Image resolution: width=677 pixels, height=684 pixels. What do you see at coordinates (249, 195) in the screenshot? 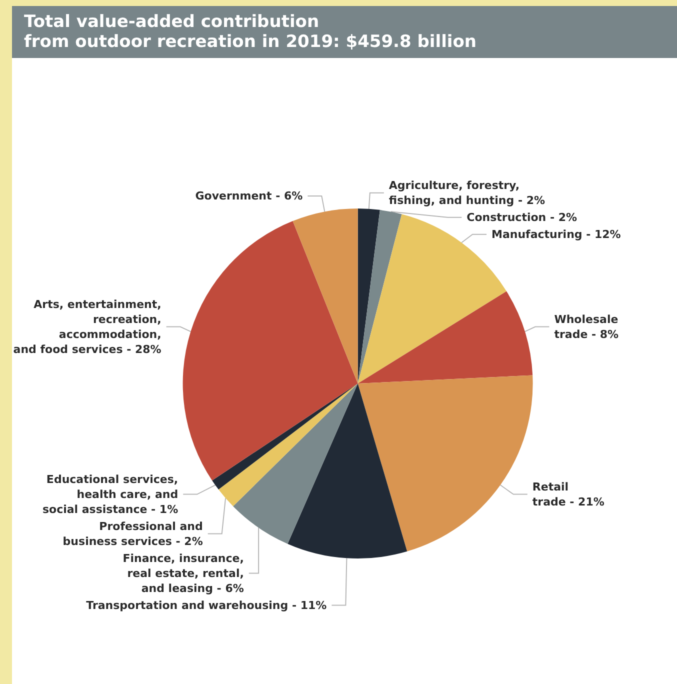
I see `slice-label: Government - 6%` at bounding box center [249, 195].